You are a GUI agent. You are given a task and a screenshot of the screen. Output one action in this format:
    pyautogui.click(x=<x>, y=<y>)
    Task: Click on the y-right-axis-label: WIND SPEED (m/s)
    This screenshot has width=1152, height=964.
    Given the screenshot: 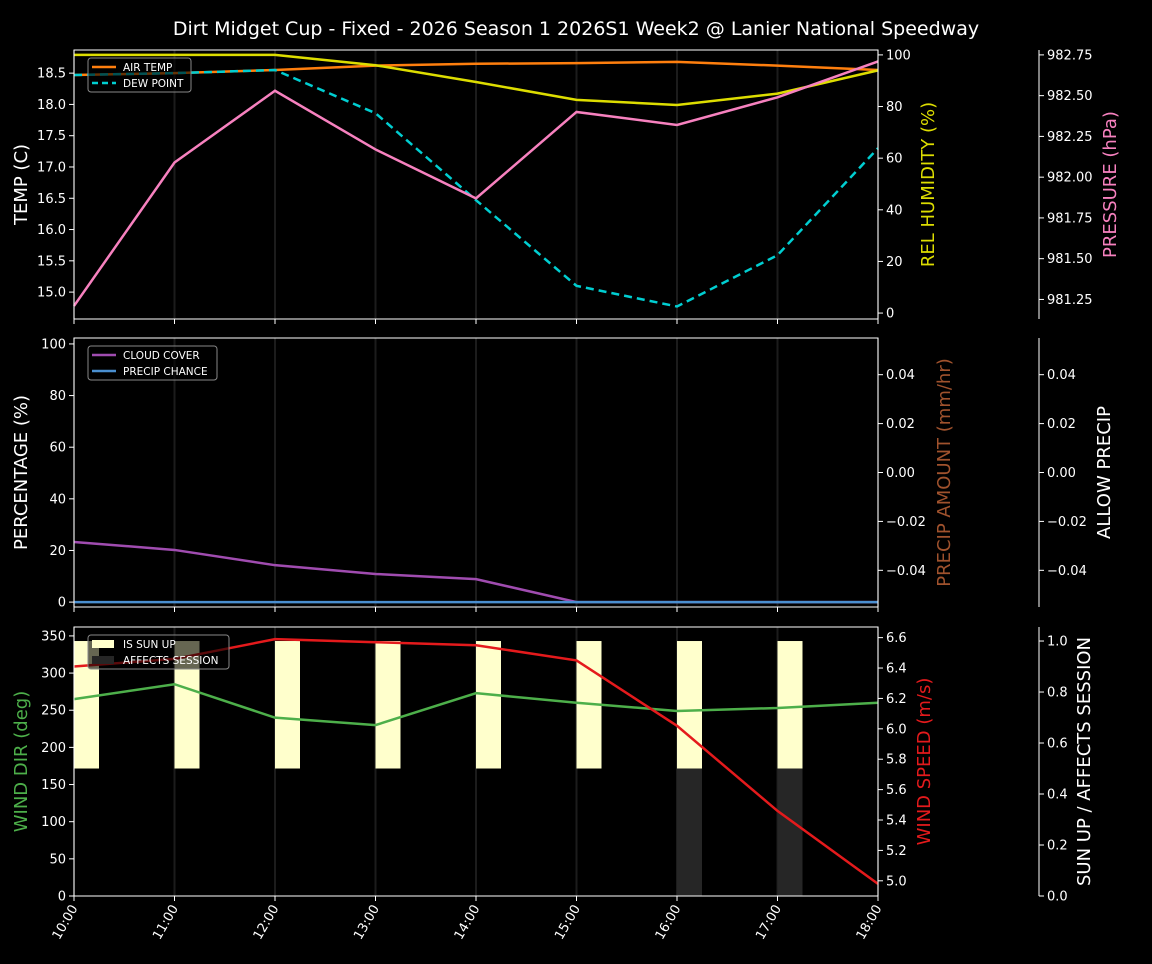 What is the action you would take?
    pyautogui.click(x=924, y=762)
    